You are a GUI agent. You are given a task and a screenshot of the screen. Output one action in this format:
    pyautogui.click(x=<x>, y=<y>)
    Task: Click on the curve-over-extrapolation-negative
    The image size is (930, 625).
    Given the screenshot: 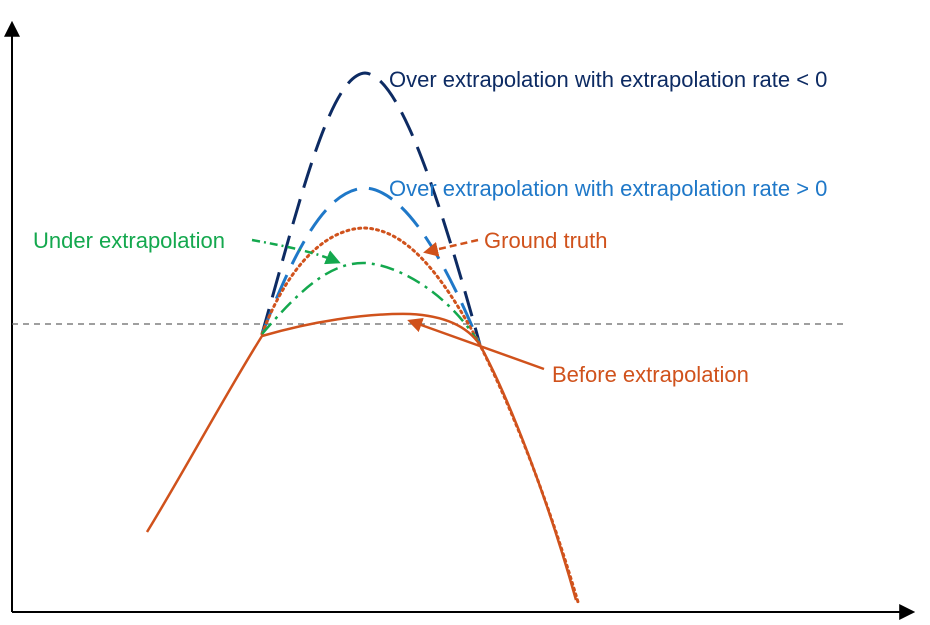 What is the action you would take?
    pyautogui.click(x=371, y=208)
    